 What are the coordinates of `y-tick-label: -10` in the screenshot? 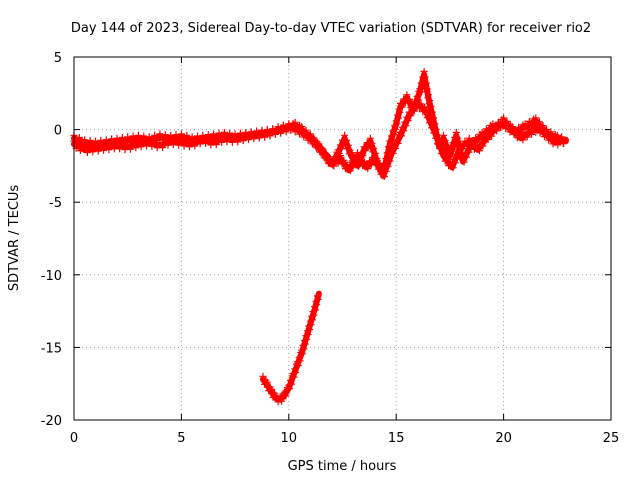 It's located at (51, 276).